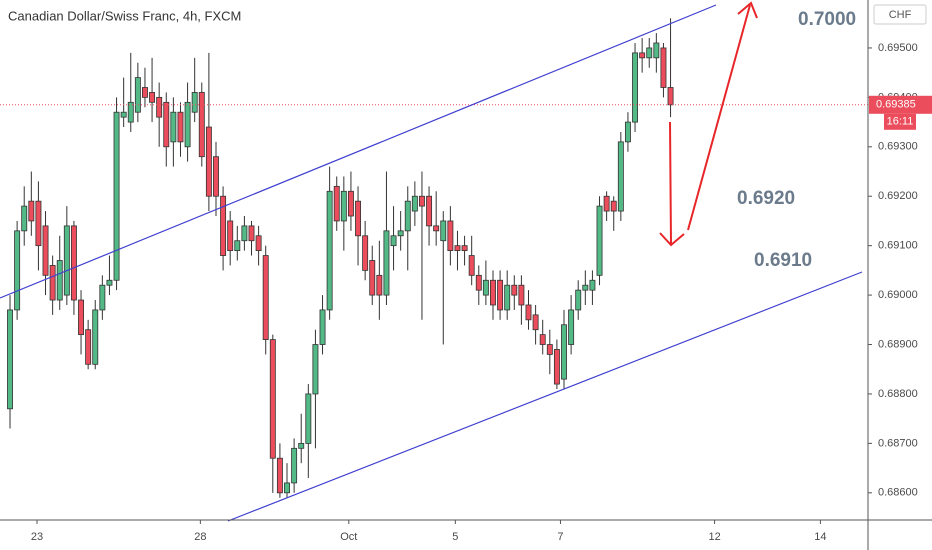 Image resolution: width=932 pixels, height=550 pixels. What do you see at coordinates (898, 344) in the screenshot?
I see `y-tick-label: 0.68900` at bounding box center [898, 344].